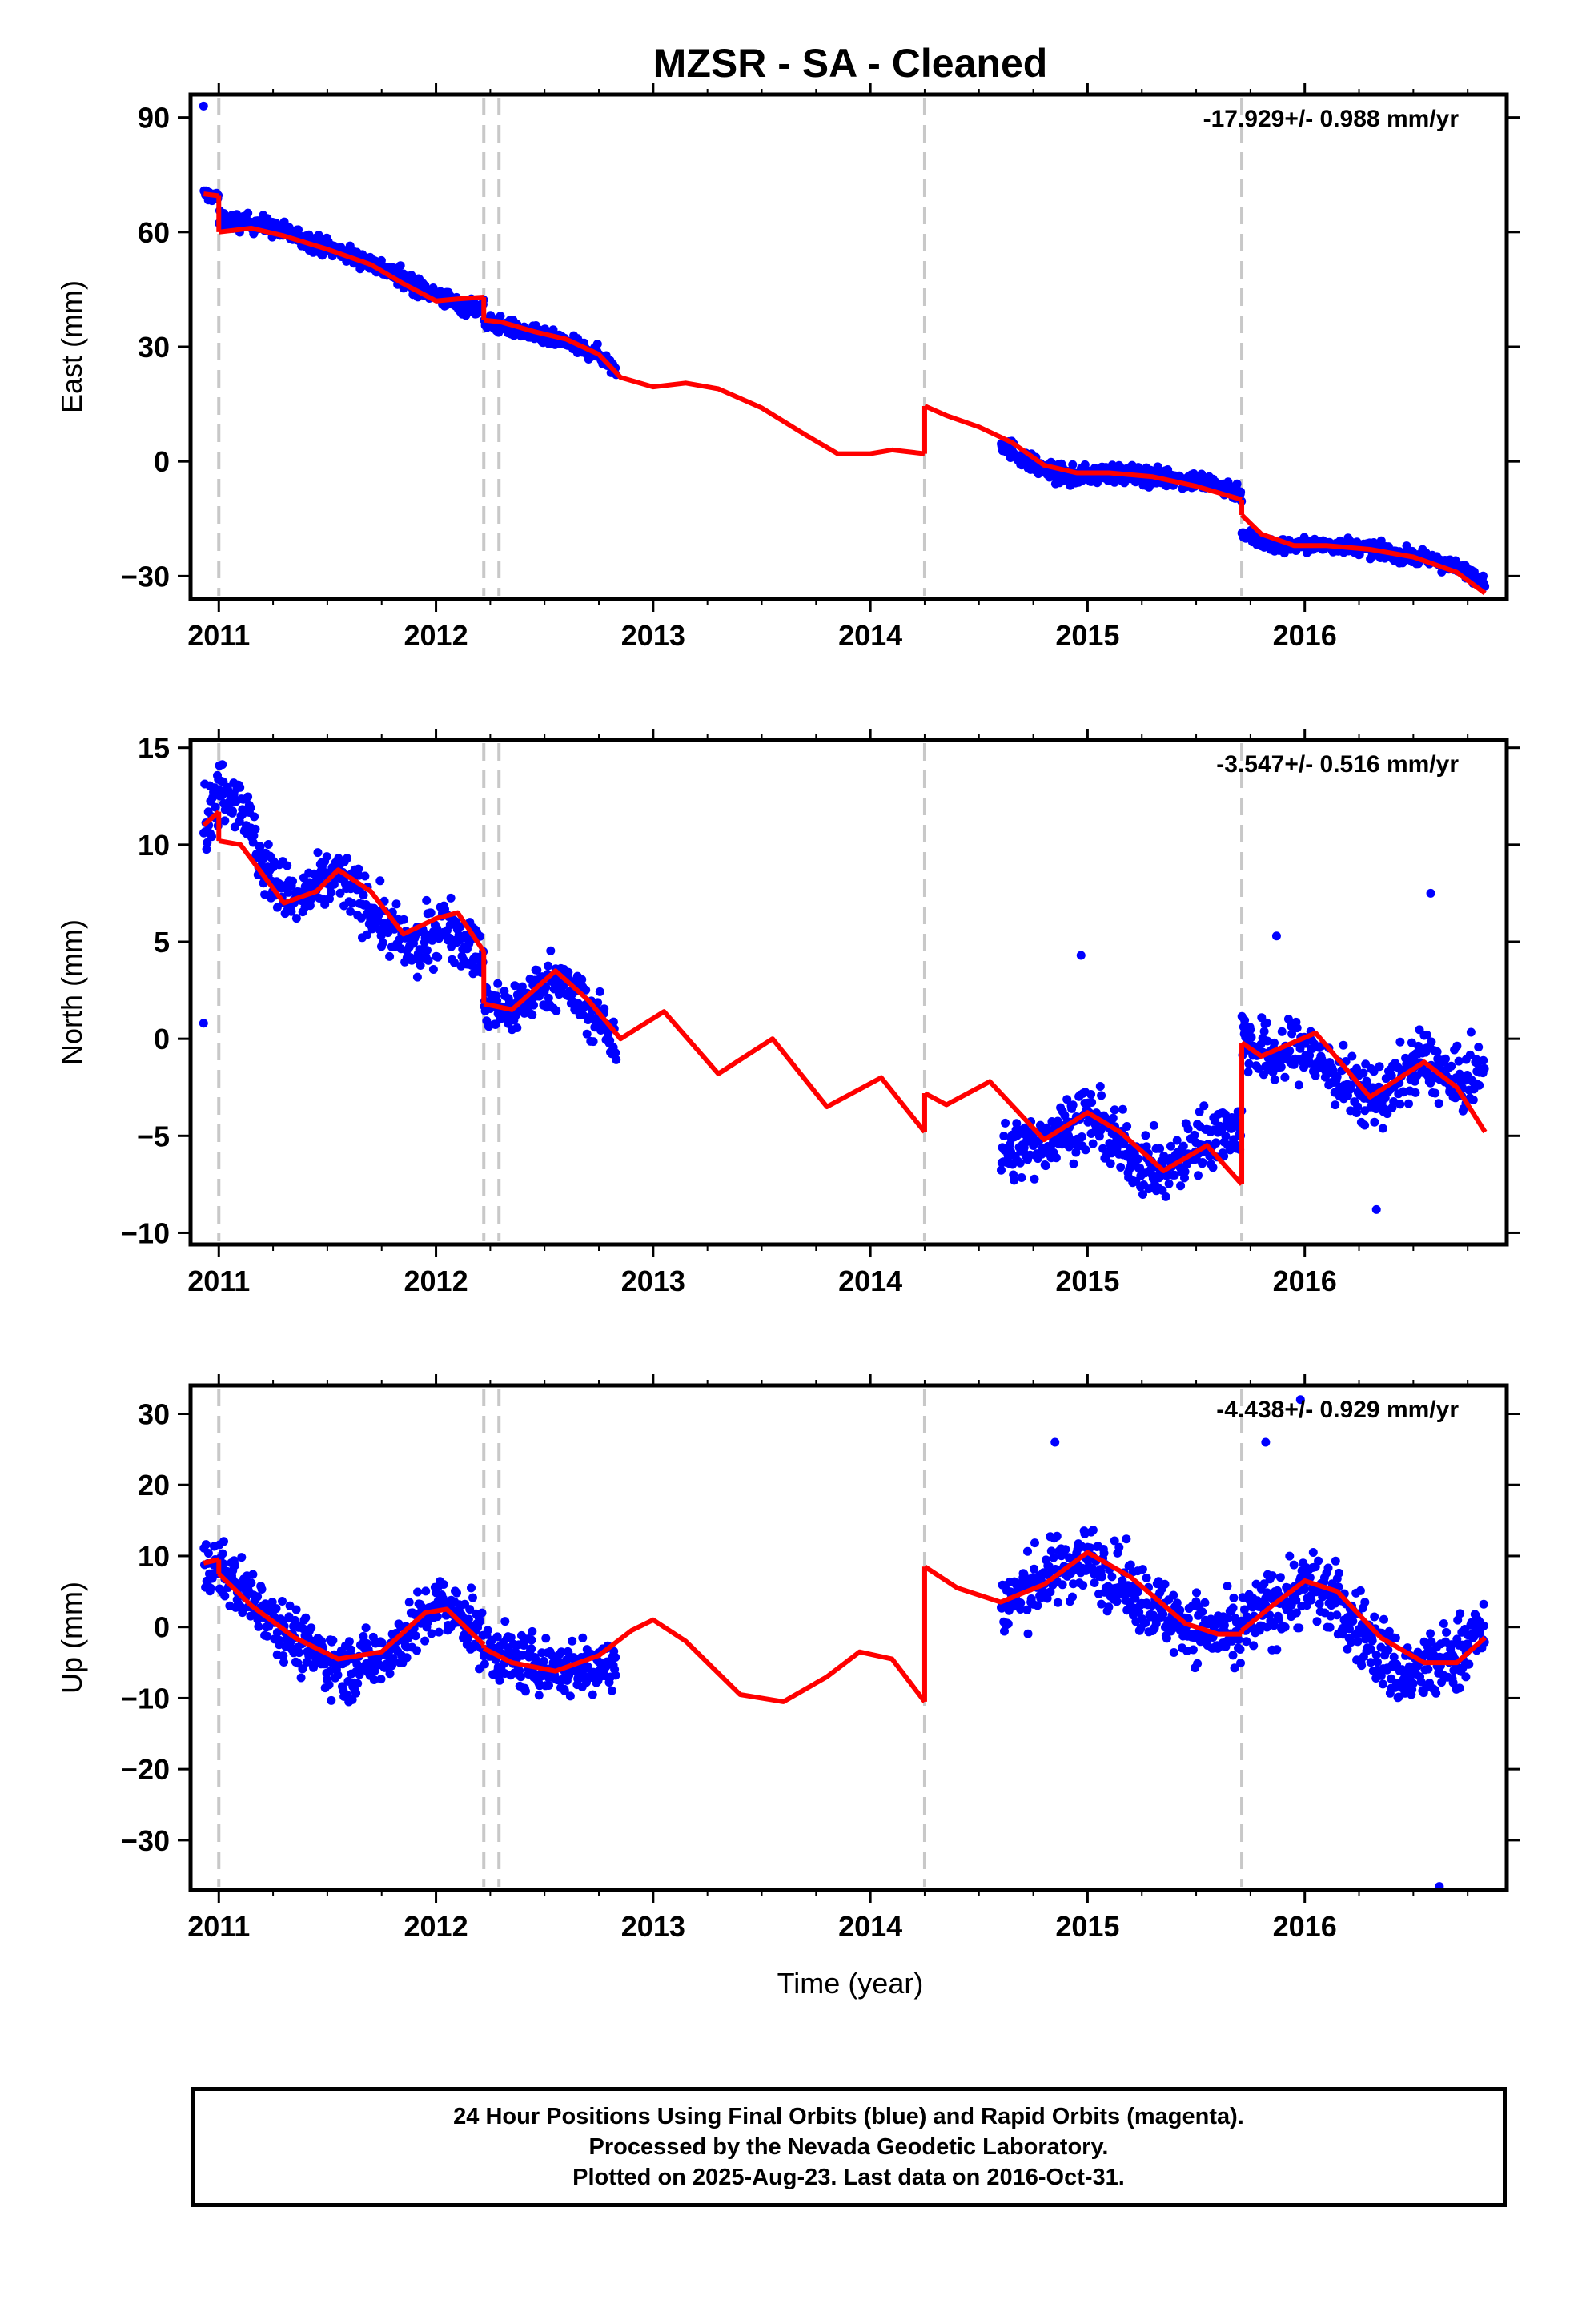 This screenshot has height=2324, width=1582. What do you see at coordinates (870, 1281) in the screenshot?
I see `x-tick-label: 2014` at bounding box center [870, 1281].